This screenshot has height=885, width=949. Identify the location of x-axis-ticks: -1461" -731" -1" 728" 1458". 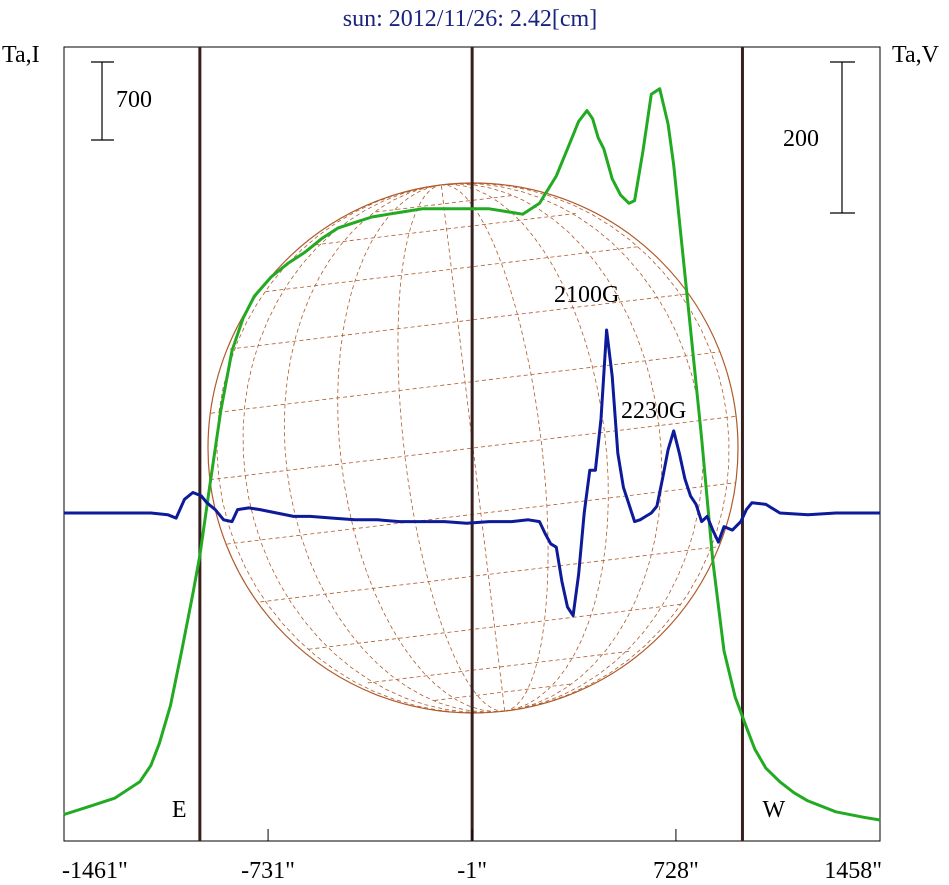
(472, 856).